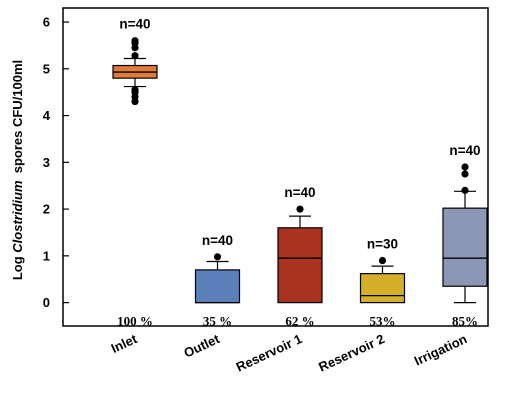  I want to click on y-tick-label: 3, so click(46, 162).